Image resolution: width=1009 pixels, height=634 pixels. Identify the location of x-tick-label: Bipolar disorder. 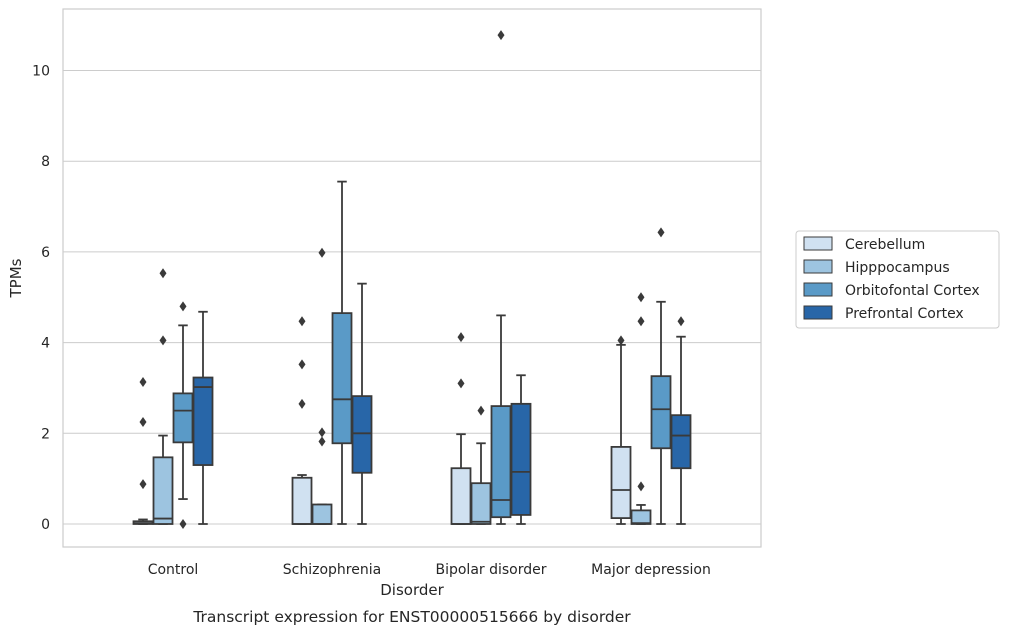
(490, 570).